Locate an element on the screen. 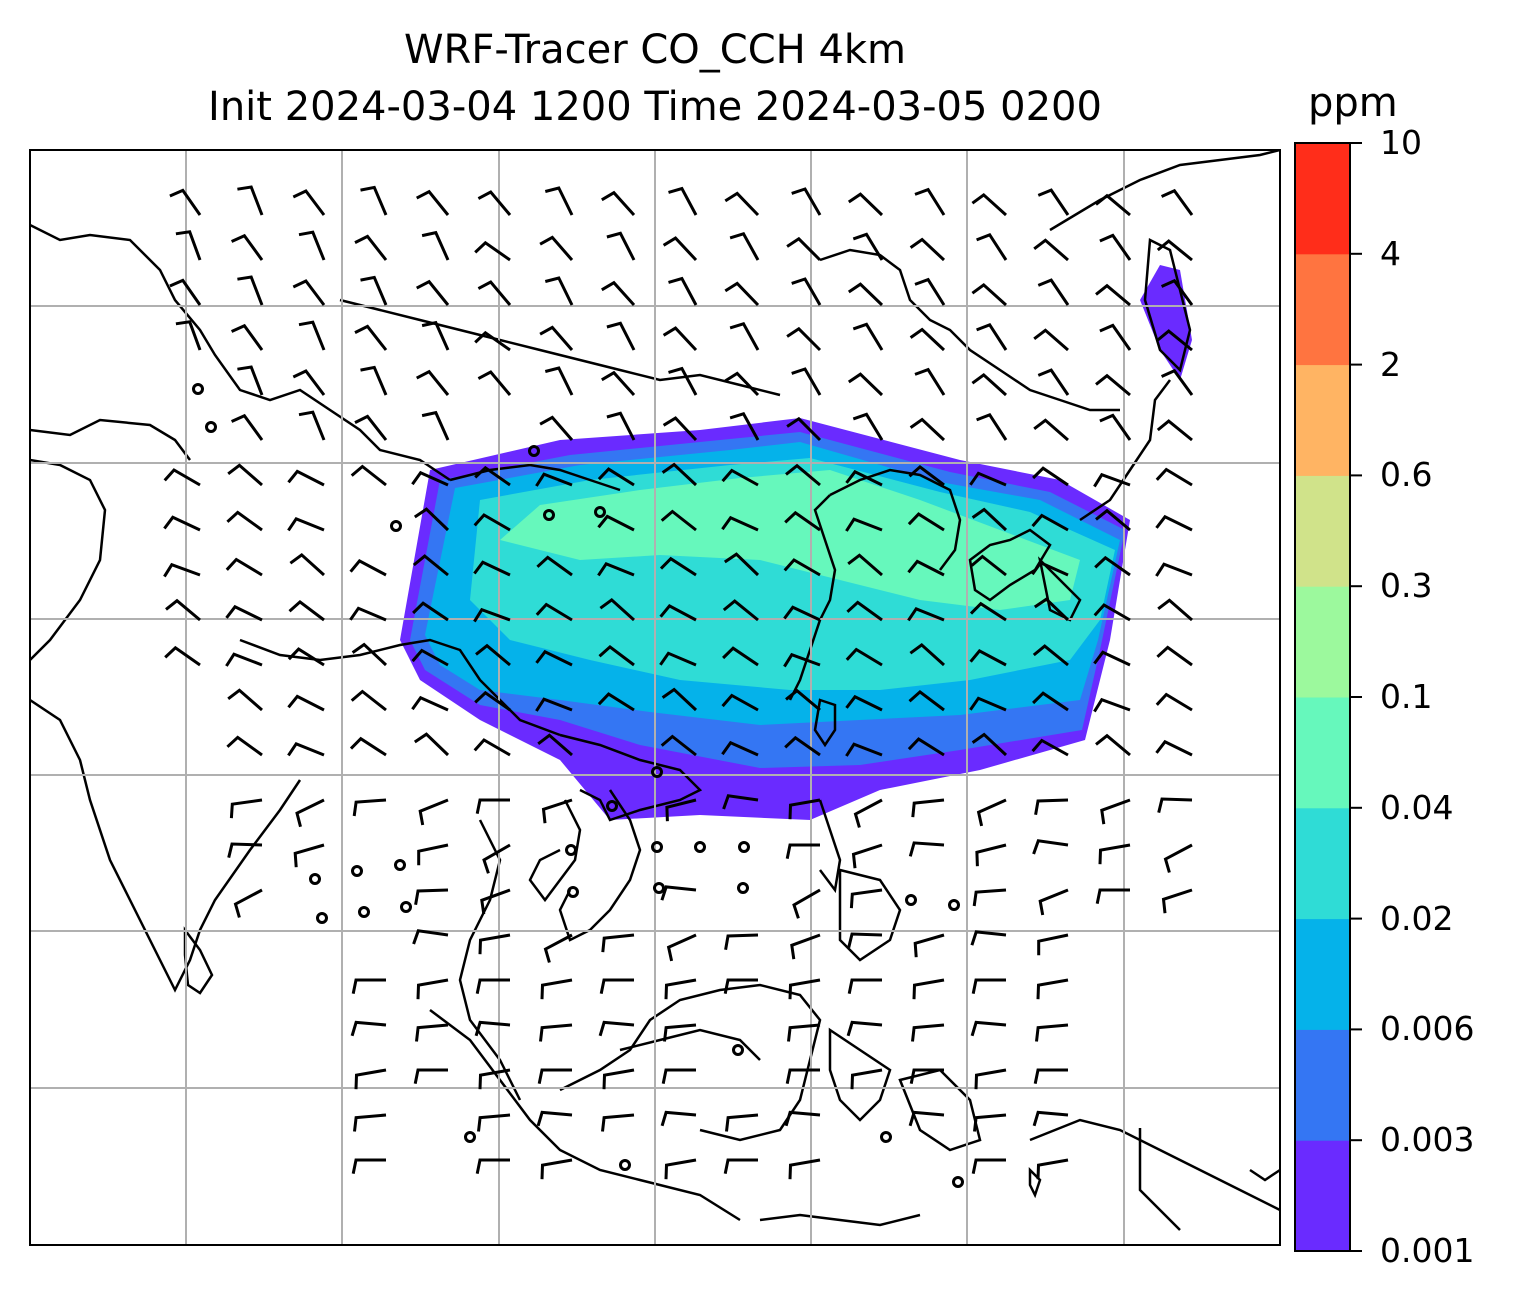 This screenshot has width=1528, height=1306. colorbar-tick-label: 0.6 is located at coordinates (1406, 475).